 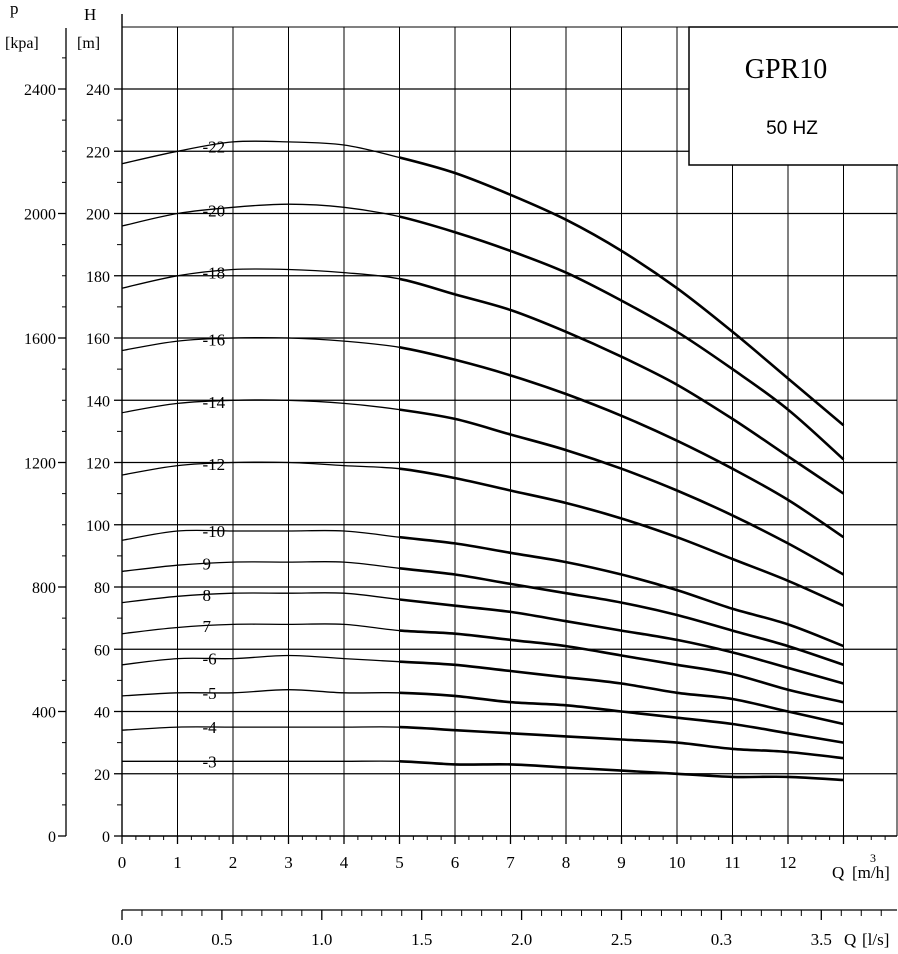 I want to click on curve-label: 8, so click(x=206, y=595).